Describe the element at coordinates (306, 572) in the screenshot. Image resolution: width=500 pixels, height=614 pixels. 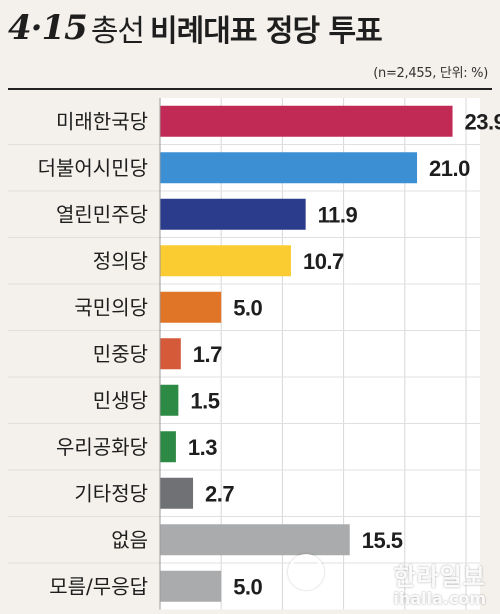
I see `watermark-logo-icon` at that location.